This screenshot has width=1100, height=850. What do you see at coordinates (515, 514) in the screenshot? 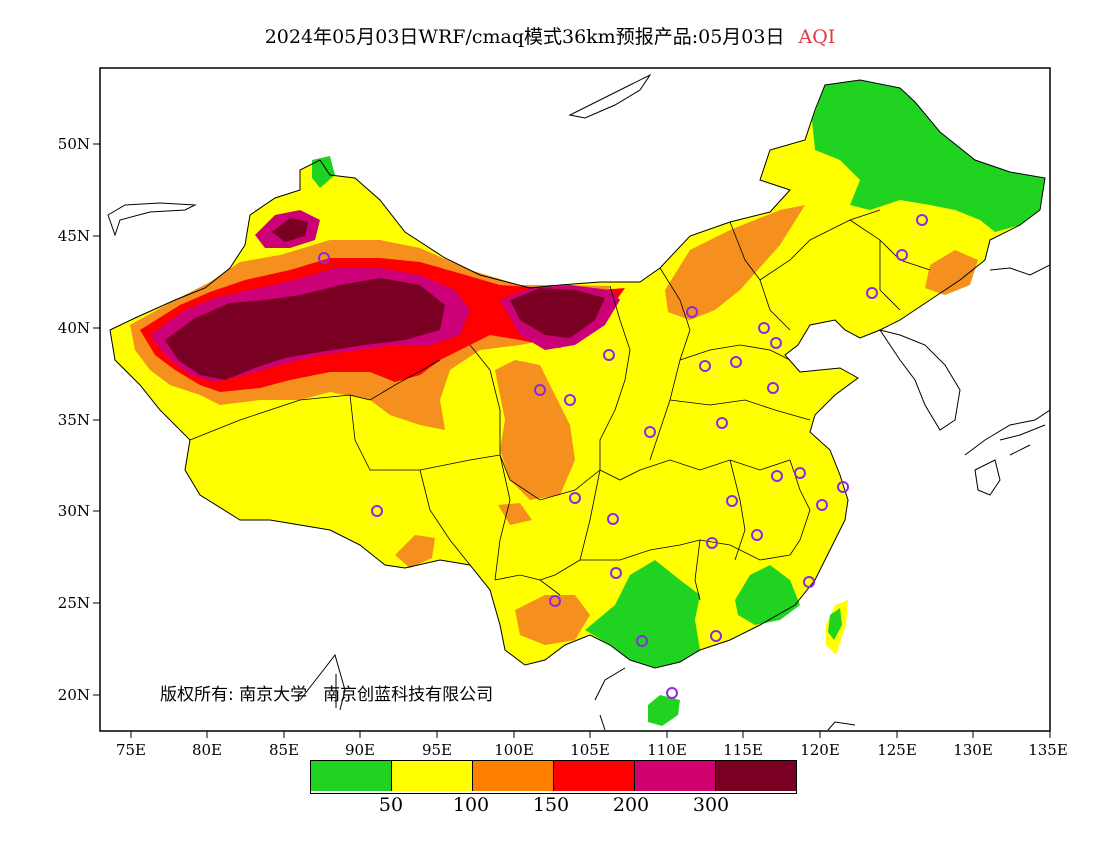
I see `sichuan-sensitive-patch` at bounding box center [515, 514].